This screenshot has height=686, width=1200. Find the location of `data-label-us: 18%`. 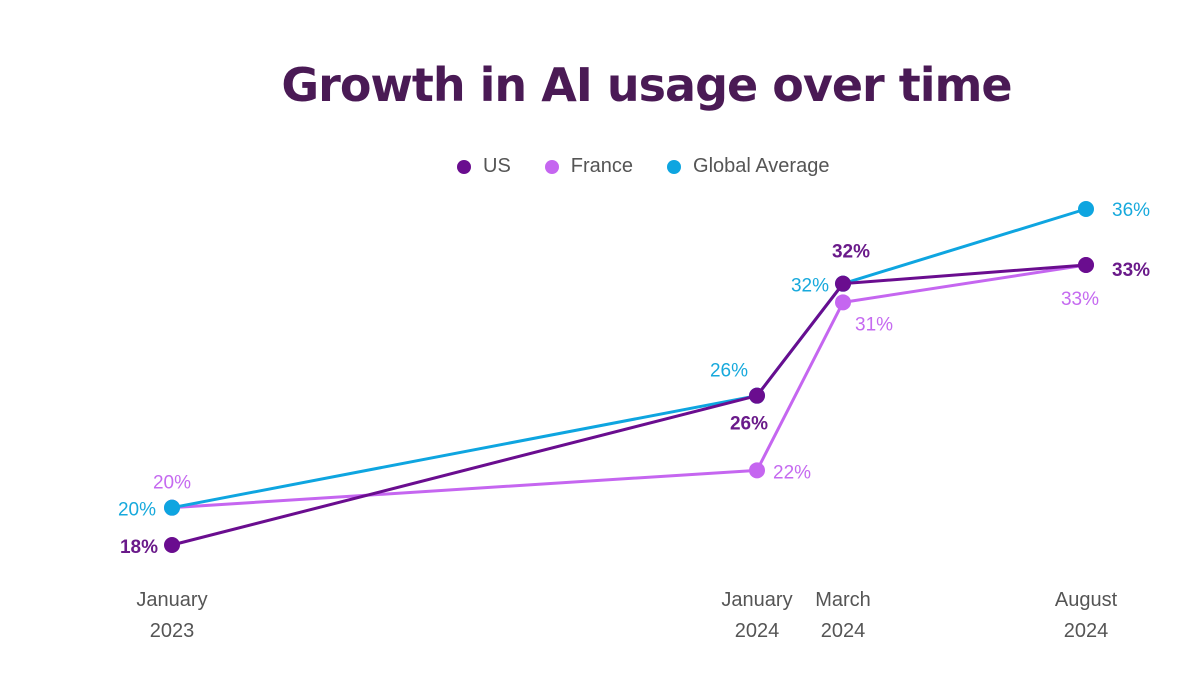

data-label-us: 18% is located at coordinates (139, 547).